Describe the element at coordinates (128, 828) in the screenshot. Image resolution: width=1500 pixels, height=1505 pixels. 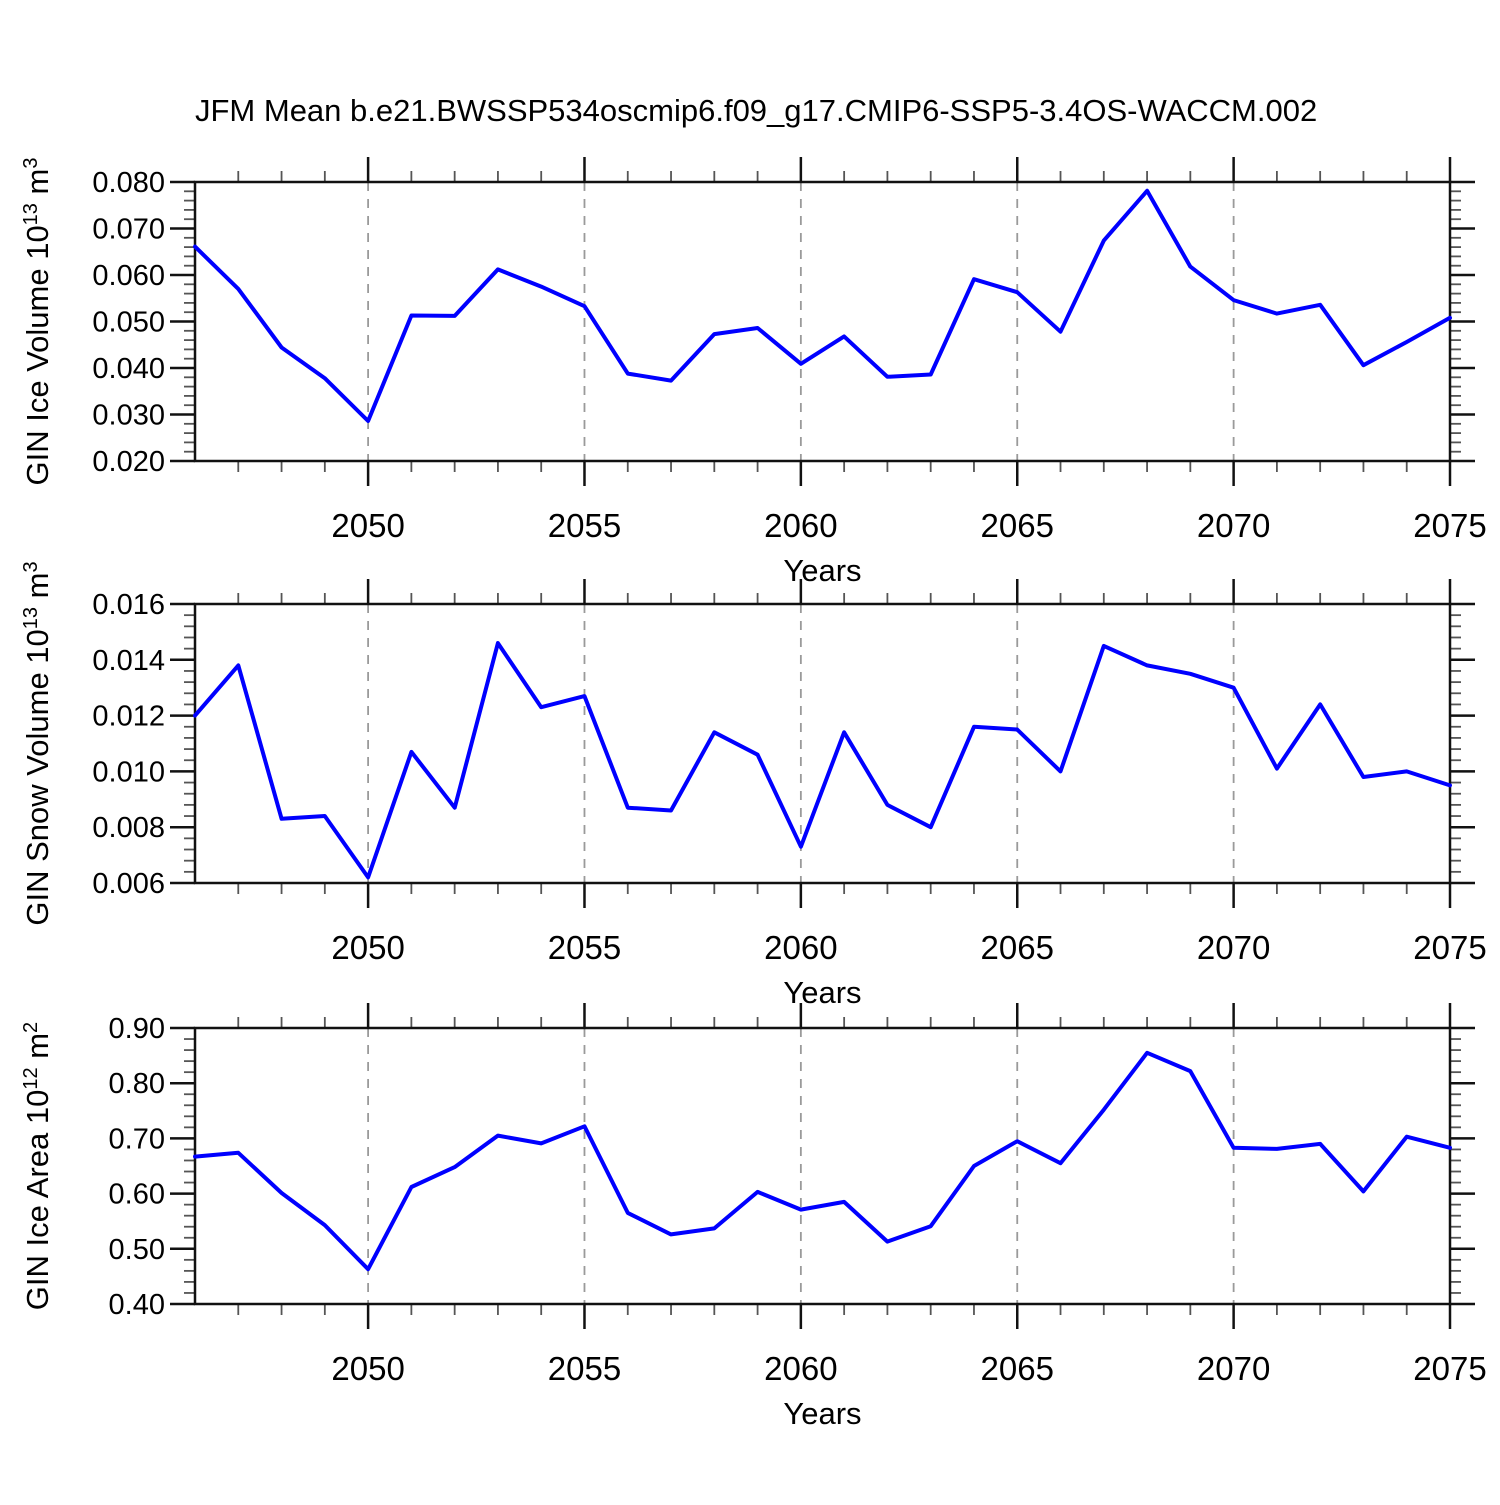
I see `y-tick-label: 0.008` at that location.